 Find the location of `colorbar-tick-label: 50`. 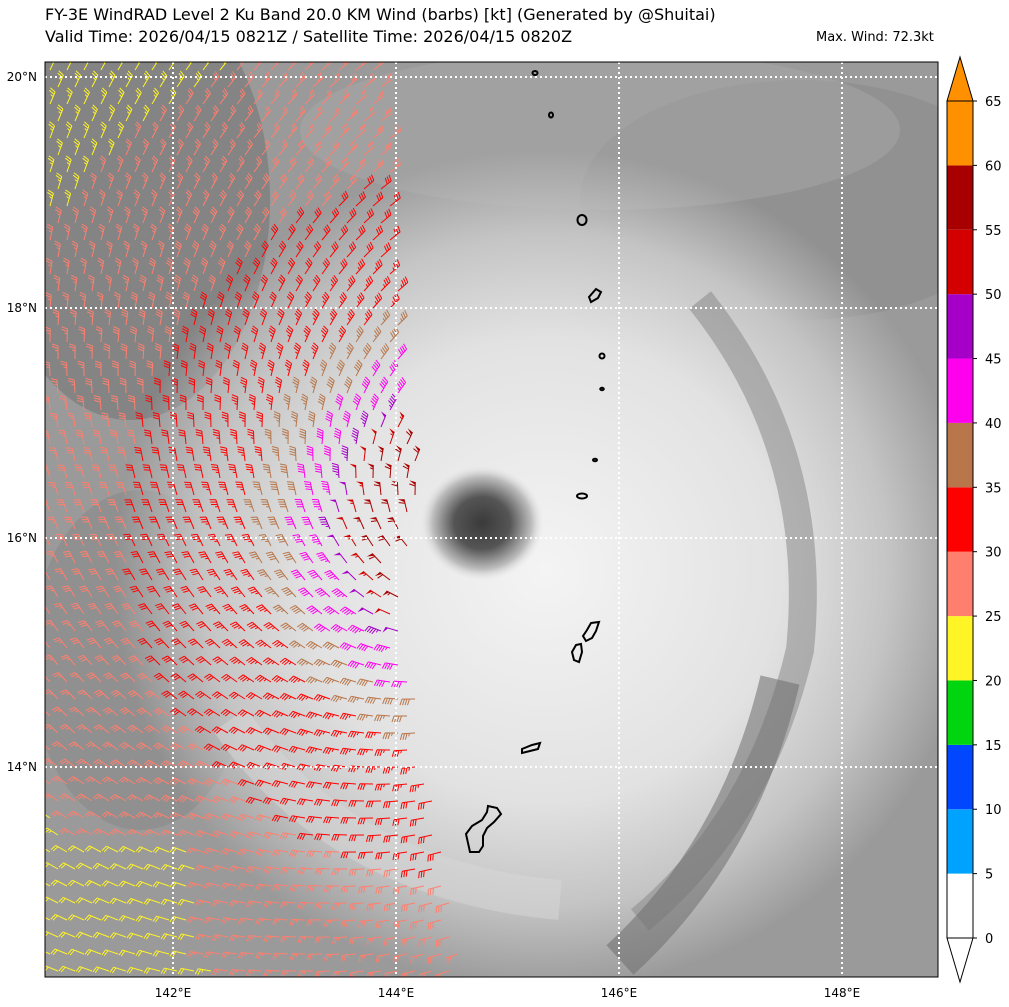

colorbar-tick-label: 50 is located at coordinates (993, 295).